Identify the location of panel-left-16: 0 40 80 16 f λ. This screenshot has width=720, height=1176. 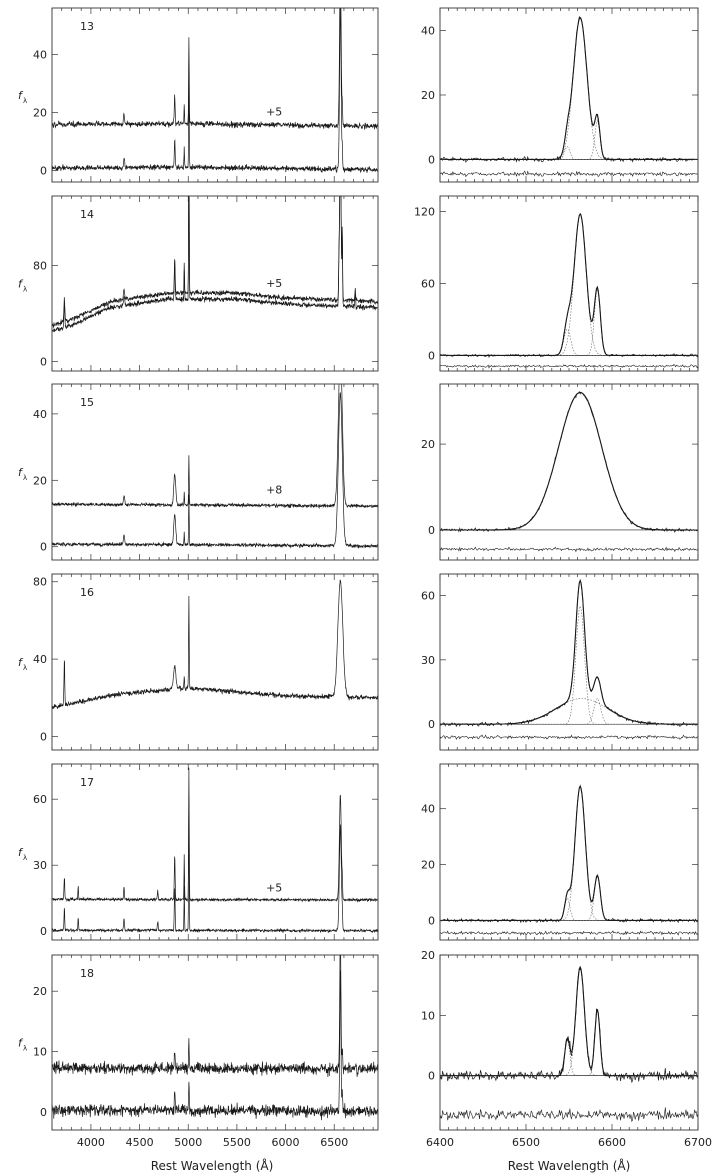
(198, 662).